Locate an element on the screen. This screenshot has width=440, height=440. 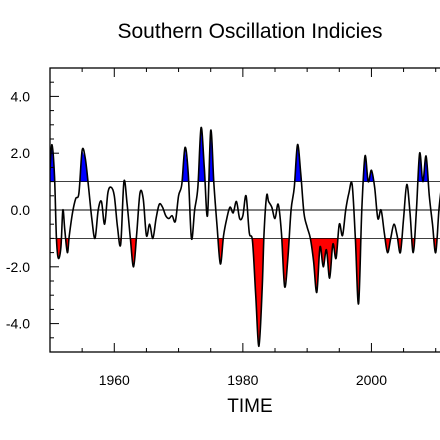
x-tick-label: 2000 is located at coordinates (371, 380).